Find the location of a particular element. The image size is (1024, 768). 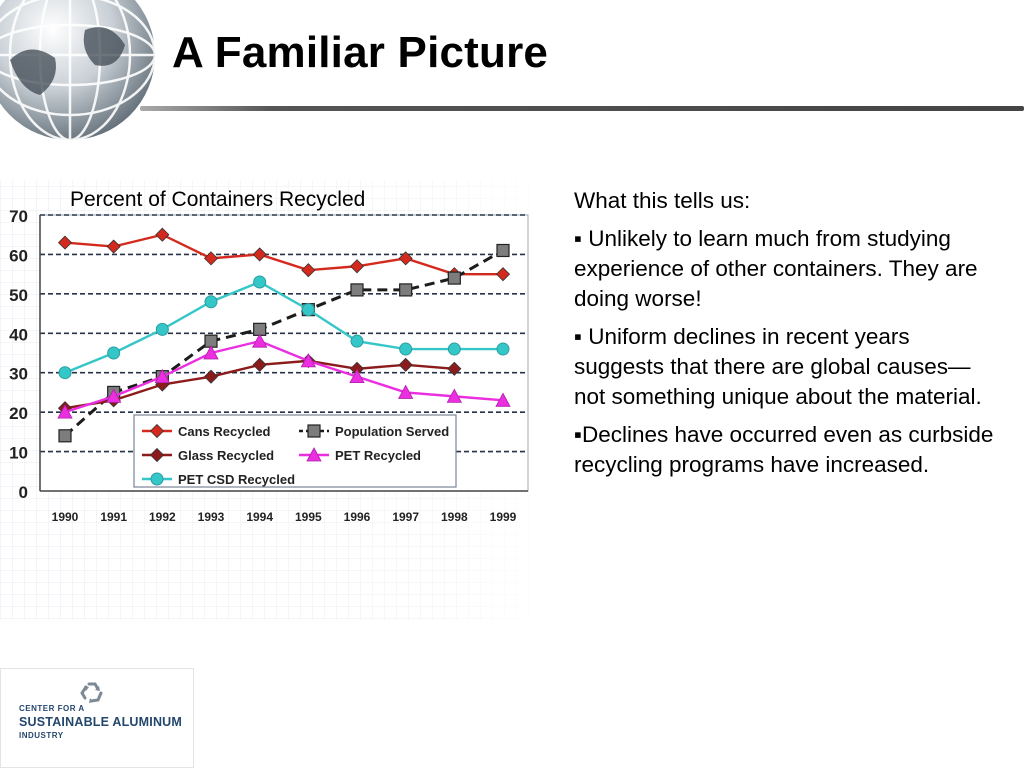

x-tick-label: 1999 is located at coordinates (503, 517).